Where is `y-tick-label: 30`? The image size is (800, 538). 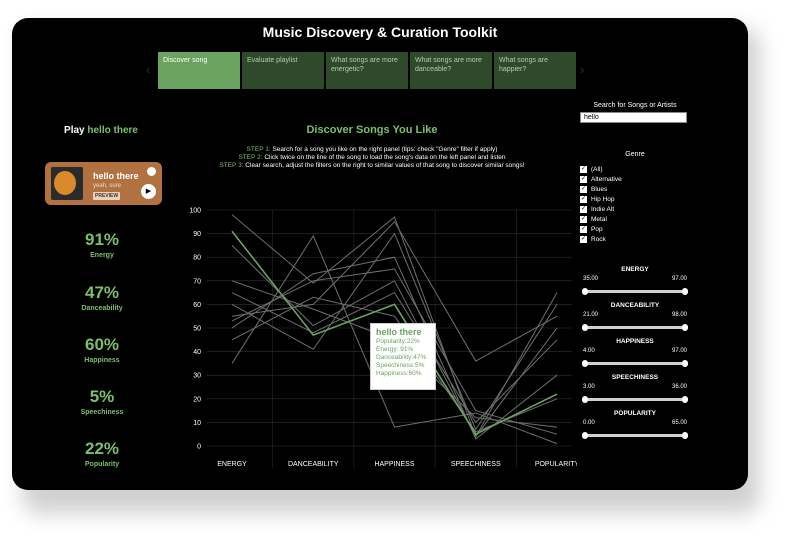 y-tick-label: 30 is located at coordinates (197, 376).